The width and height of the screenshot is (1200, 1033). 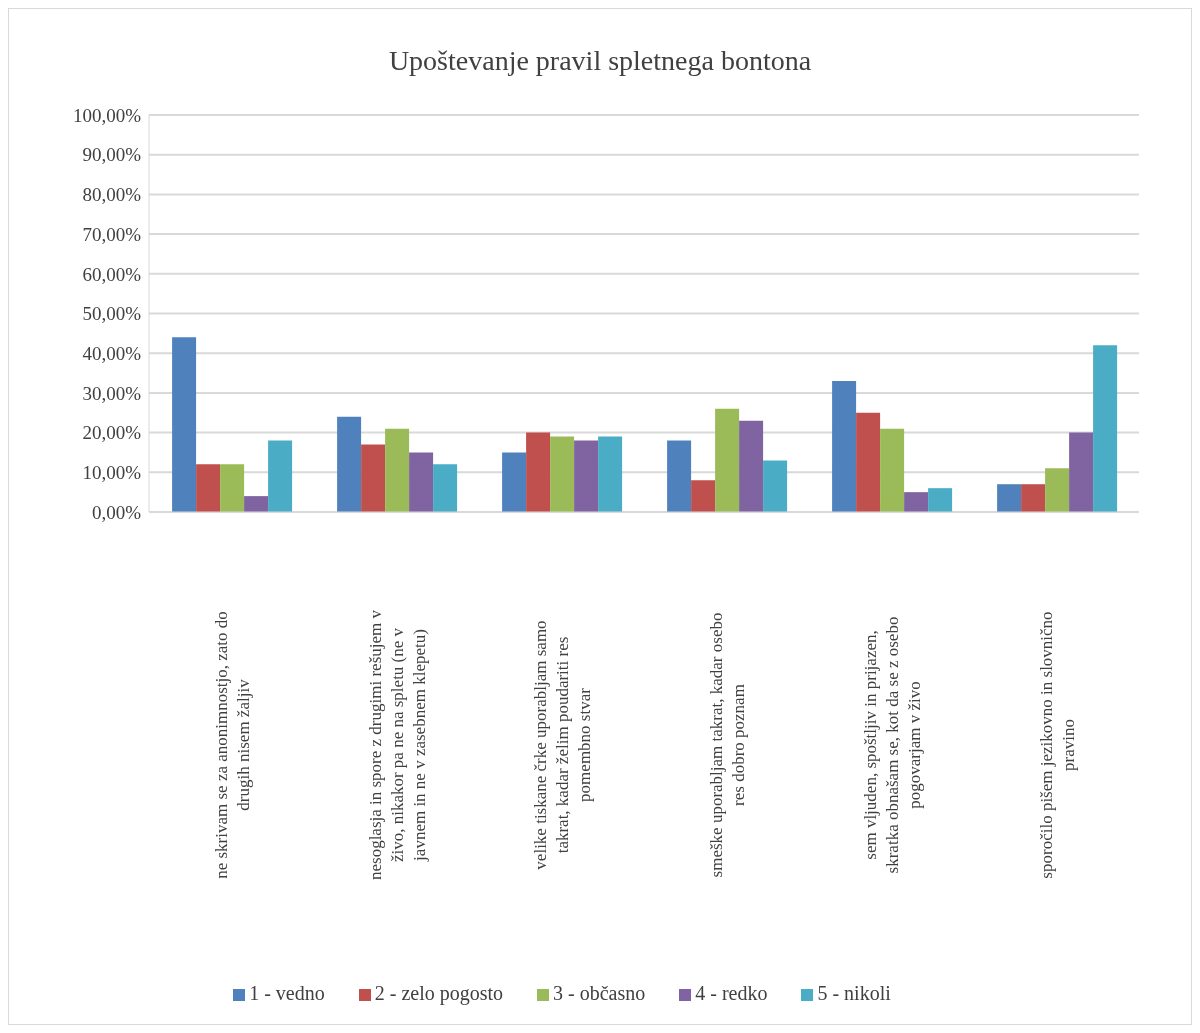 What do you see at coordinates (112, 393) in the screenshot?
I see `y-tick-label: 30,00%` at bounding box center [112, 393].